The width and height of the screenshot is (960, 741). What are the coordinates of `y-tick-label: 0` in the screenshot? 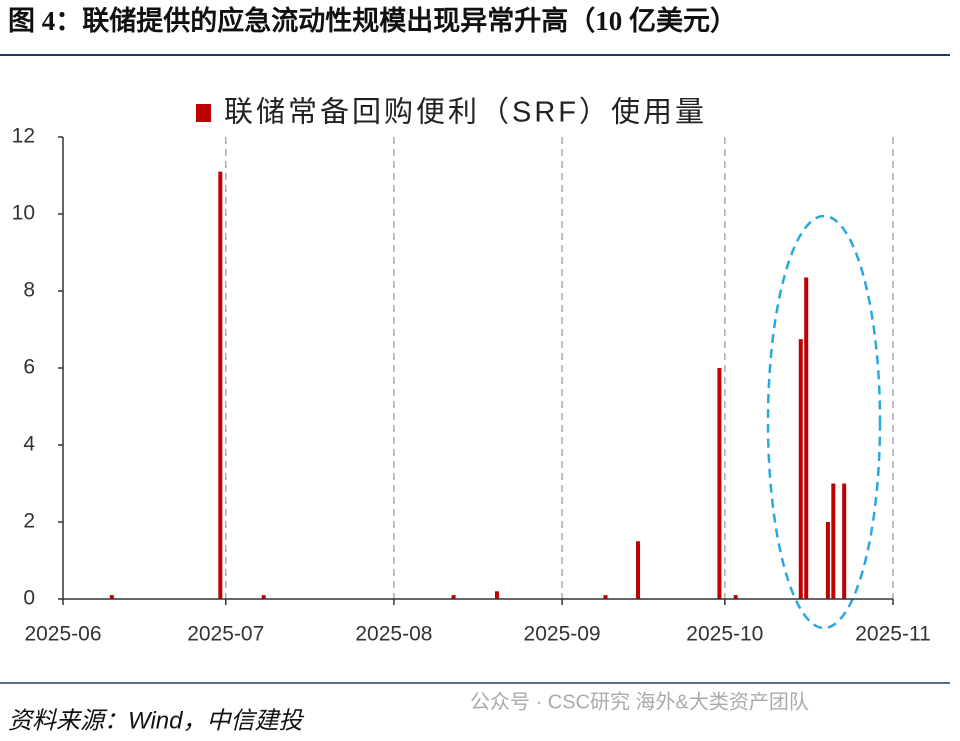 It's located at (29, 598).